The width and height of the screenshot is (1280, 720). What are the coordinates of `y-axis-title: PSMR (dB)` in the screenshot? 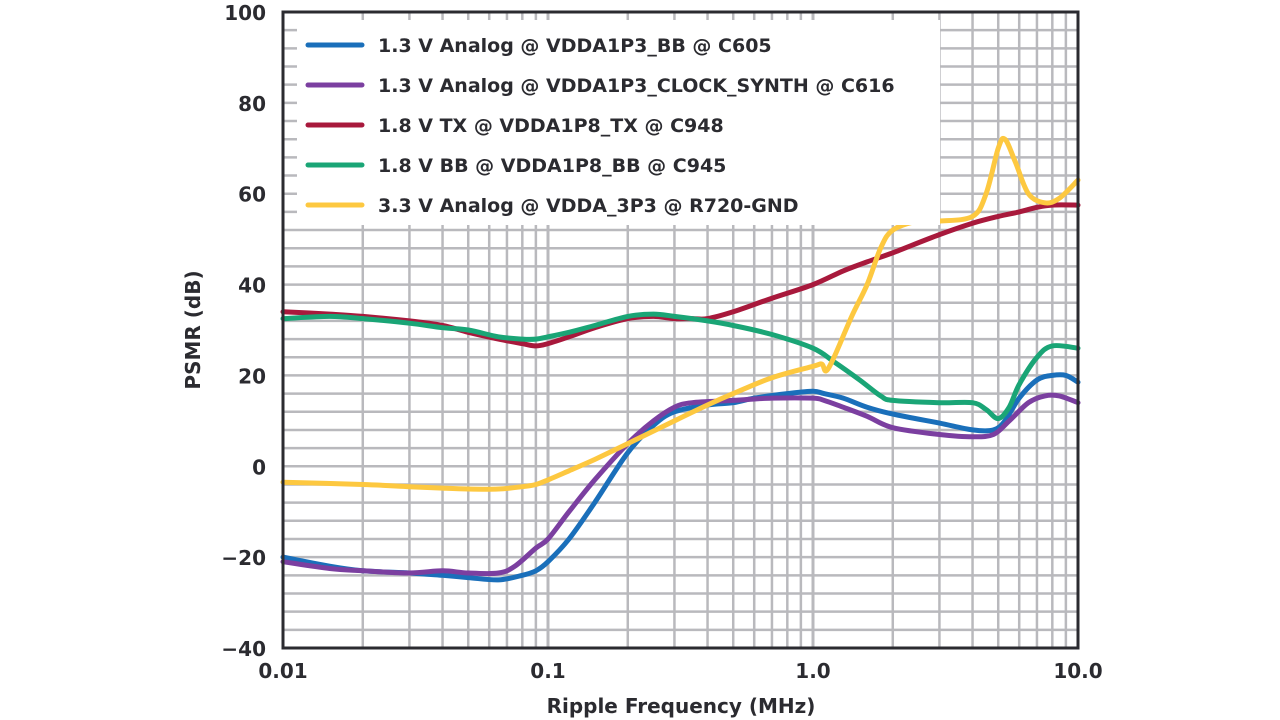 It's located at (193, 329).